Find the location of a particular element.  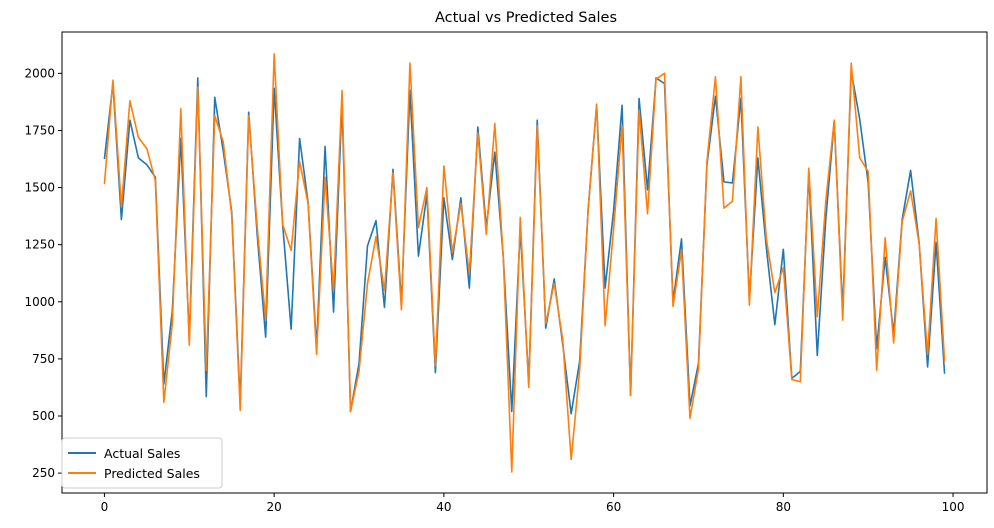

legend-label-actual: Actual Sales is located at coordinates (142, 453).